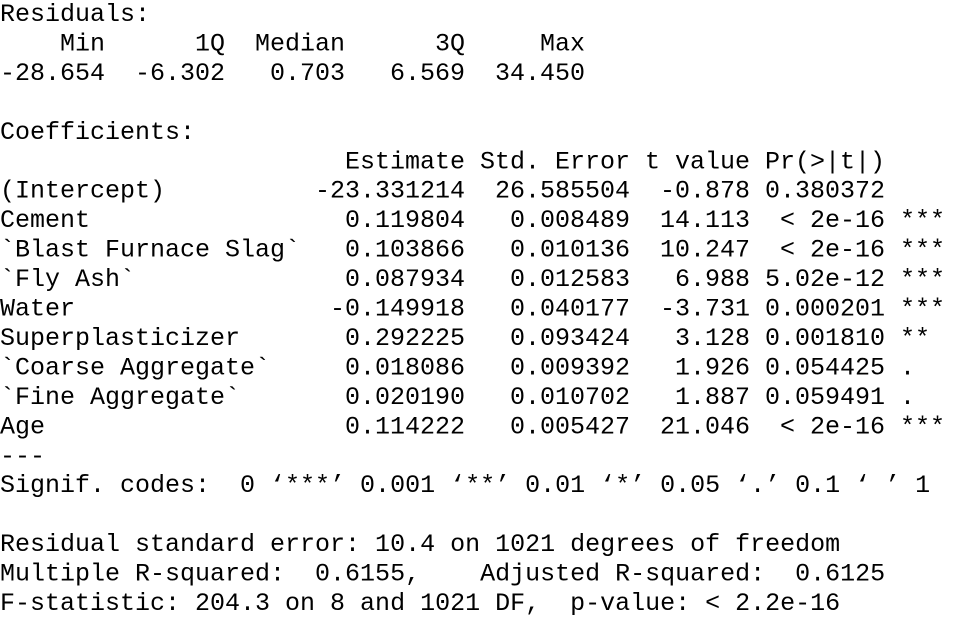 Image resolution: width=980 pixels, height=623 pixels. What do you see at coordinates (22, 426) in the screenshot?
I see `coef-name: Age` at bounding box center [22, 426].